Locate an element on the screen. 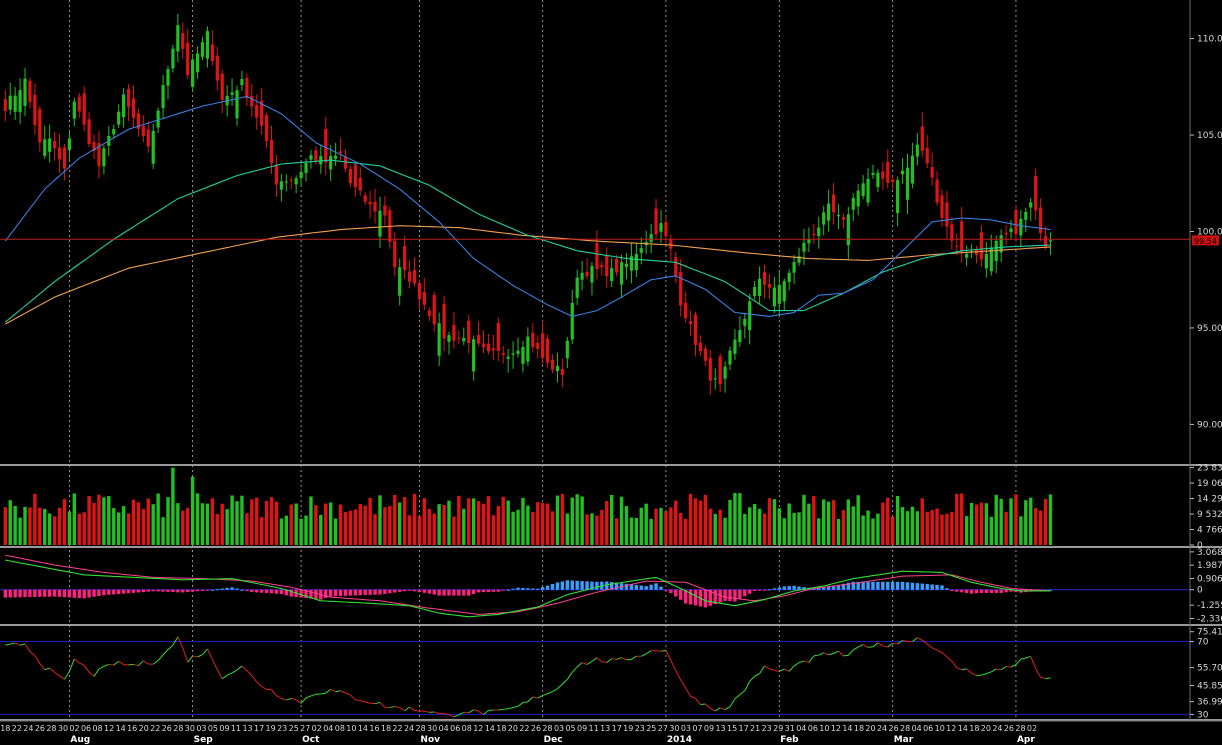 Image resolution: width=1222 pixels, height=745 pixels. oscillator-panel is located at coordinates (595, 677).